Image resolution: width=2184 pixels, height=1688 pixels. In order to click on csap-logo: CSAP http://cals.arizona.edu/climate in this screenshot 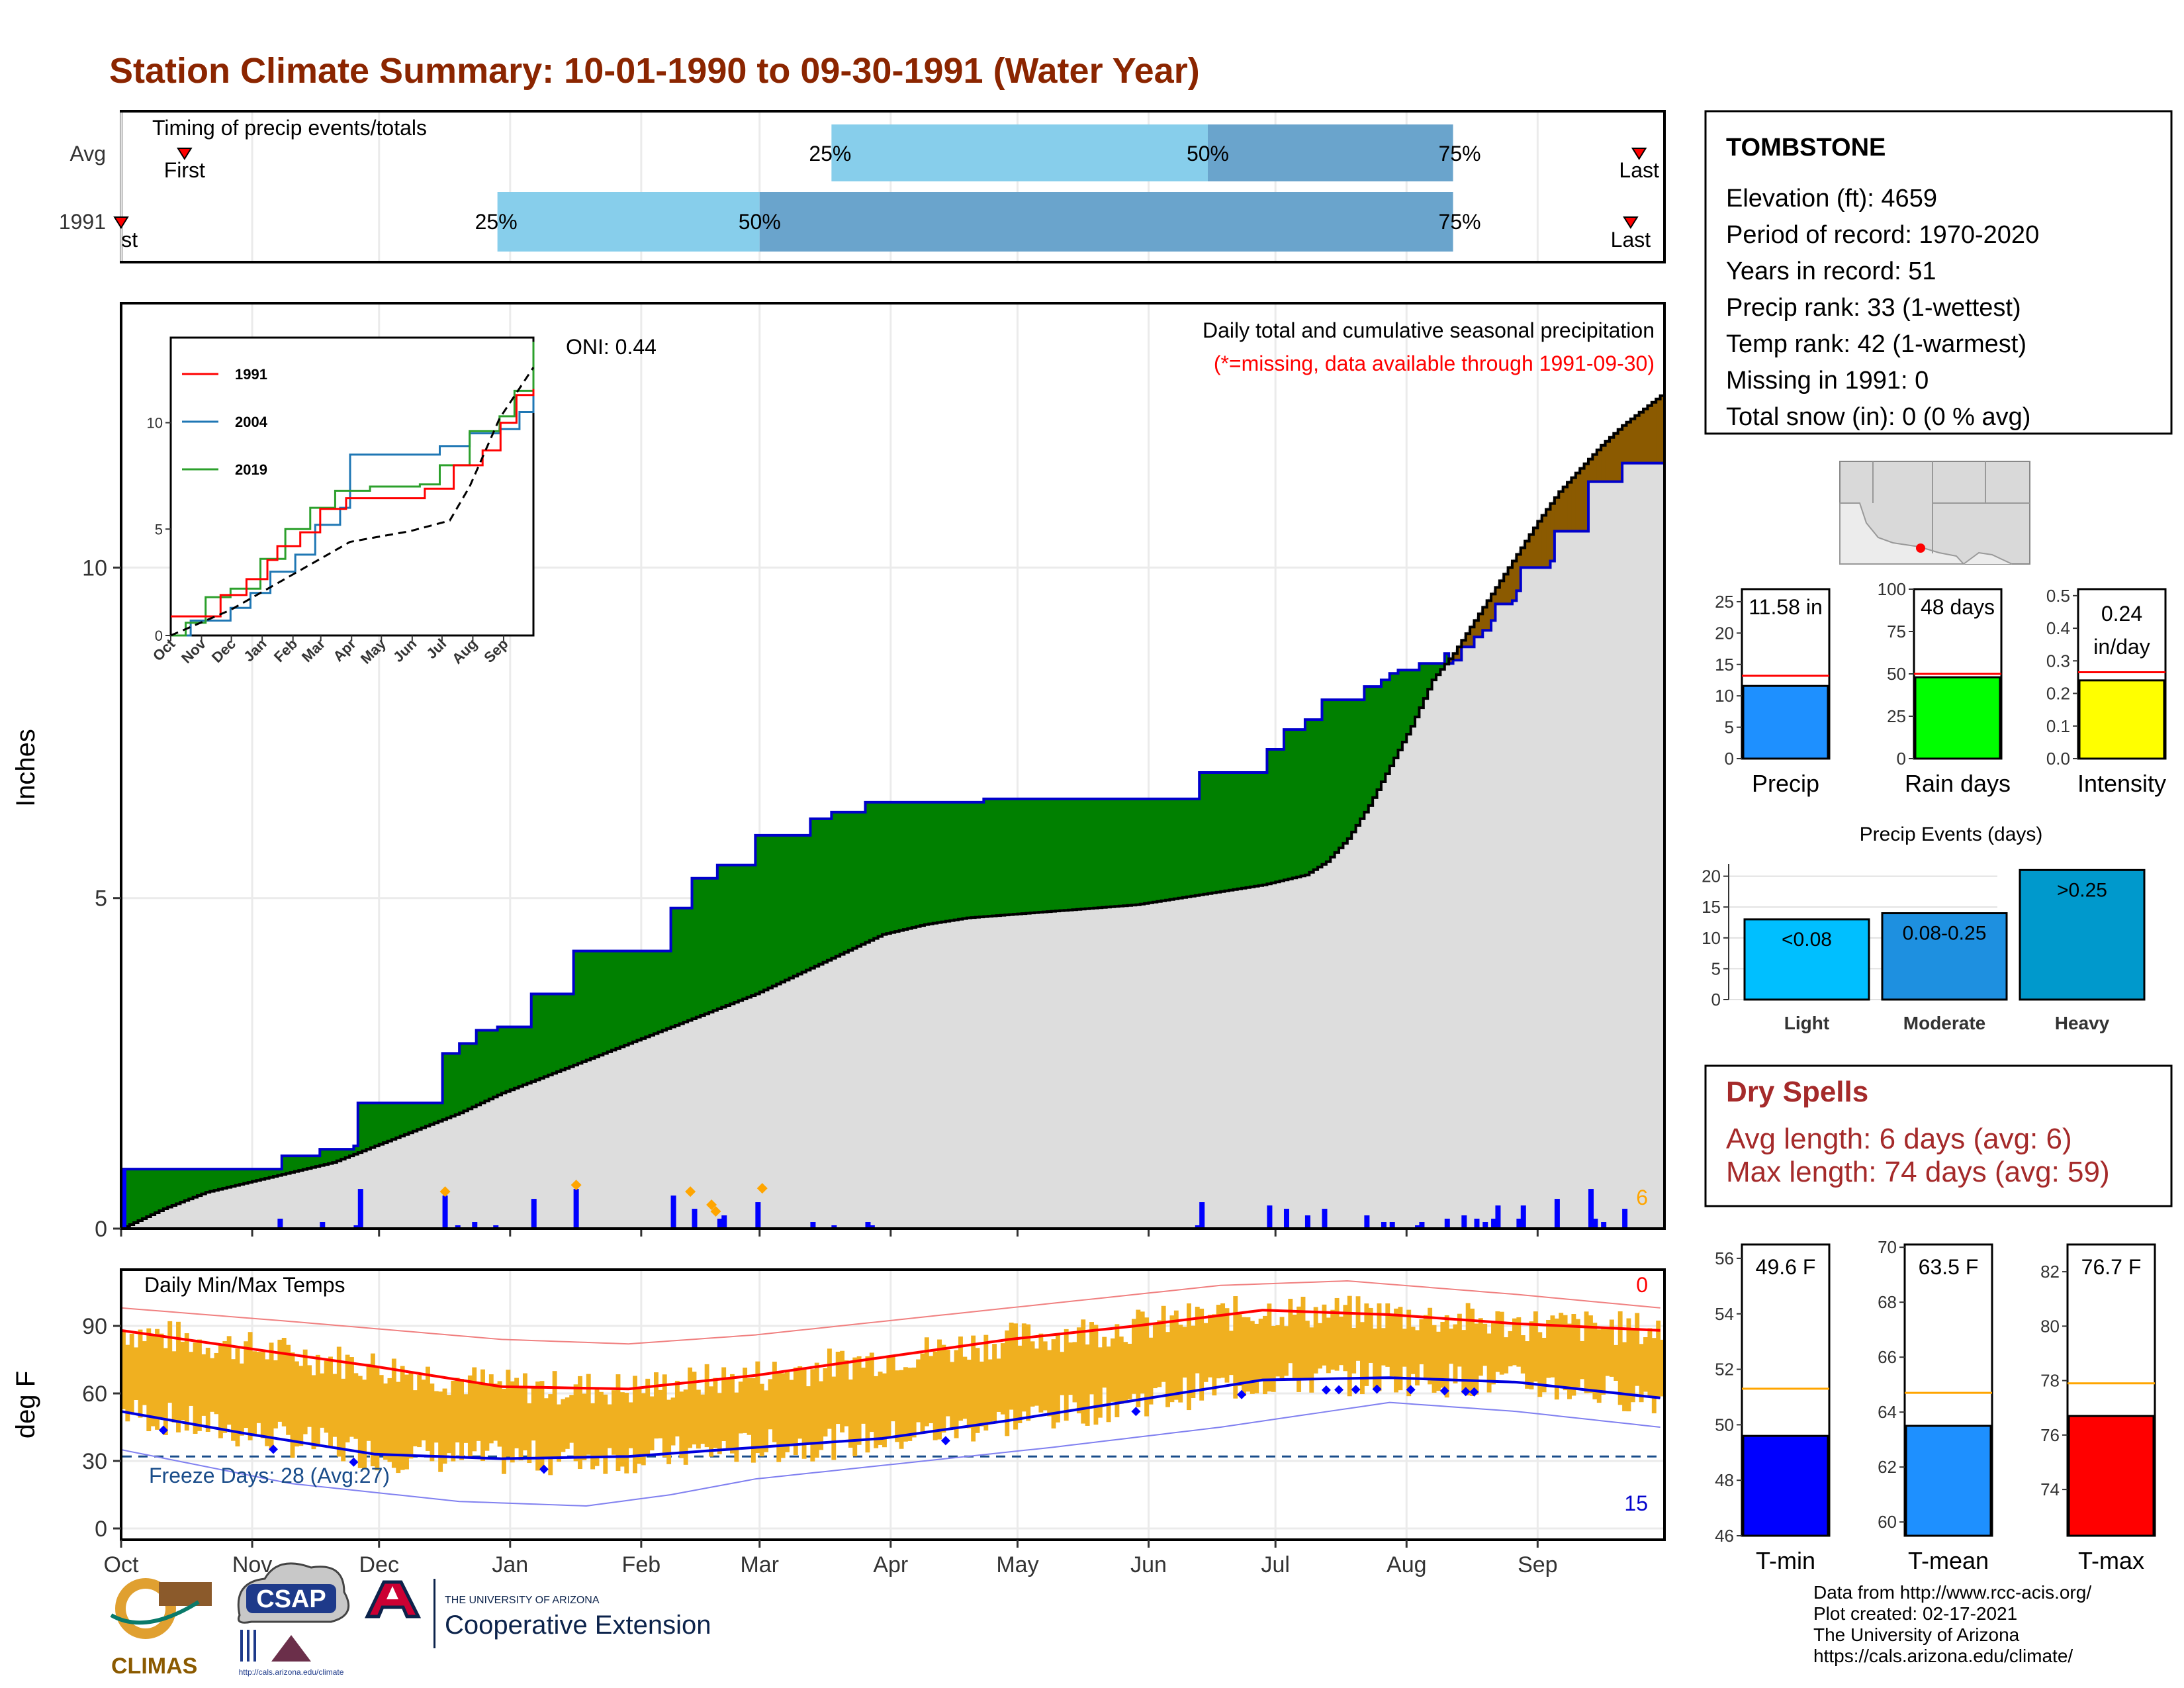, I will do `click(293, 1619)`.